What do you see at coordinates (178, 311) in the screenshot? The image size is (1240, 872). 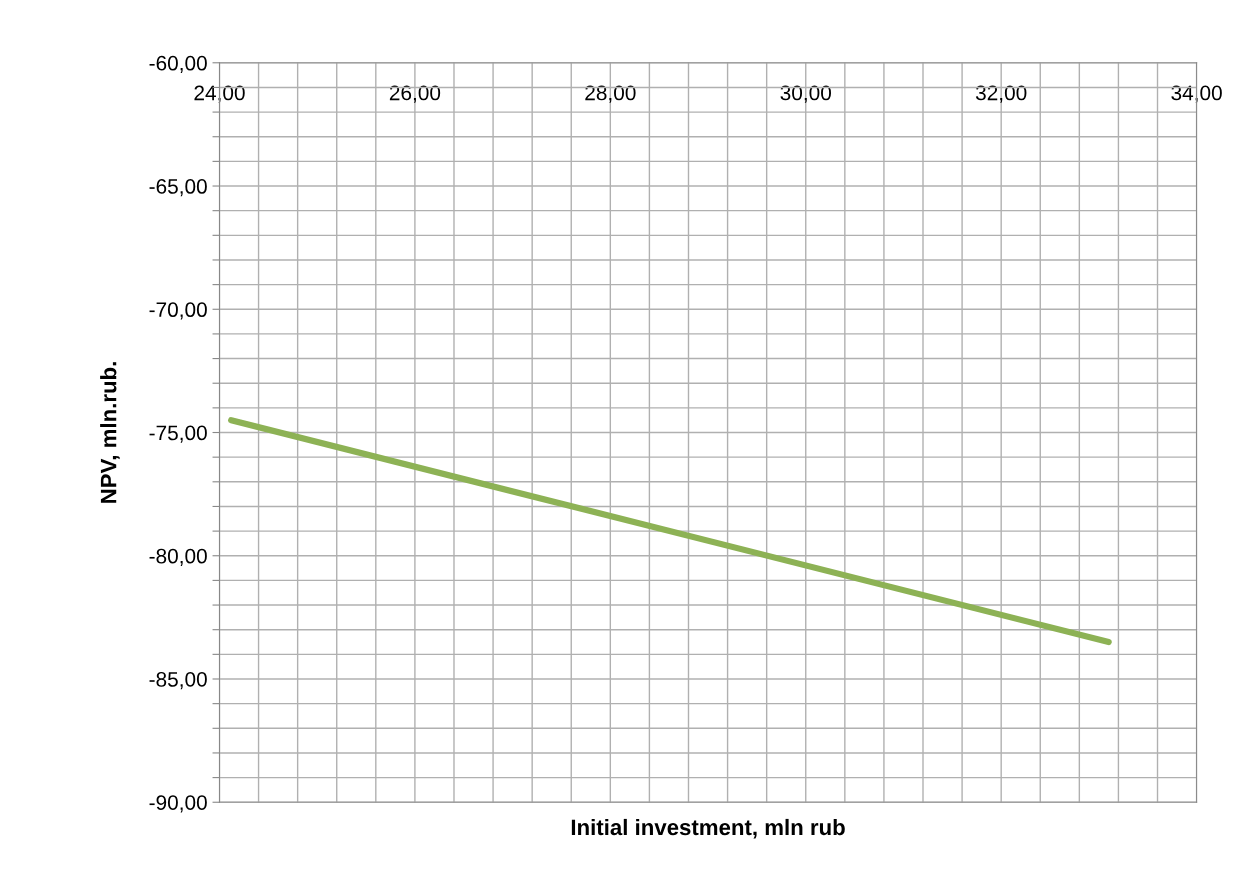 I see `y-tick-label: -70,00` at bounding box center [178, 311].